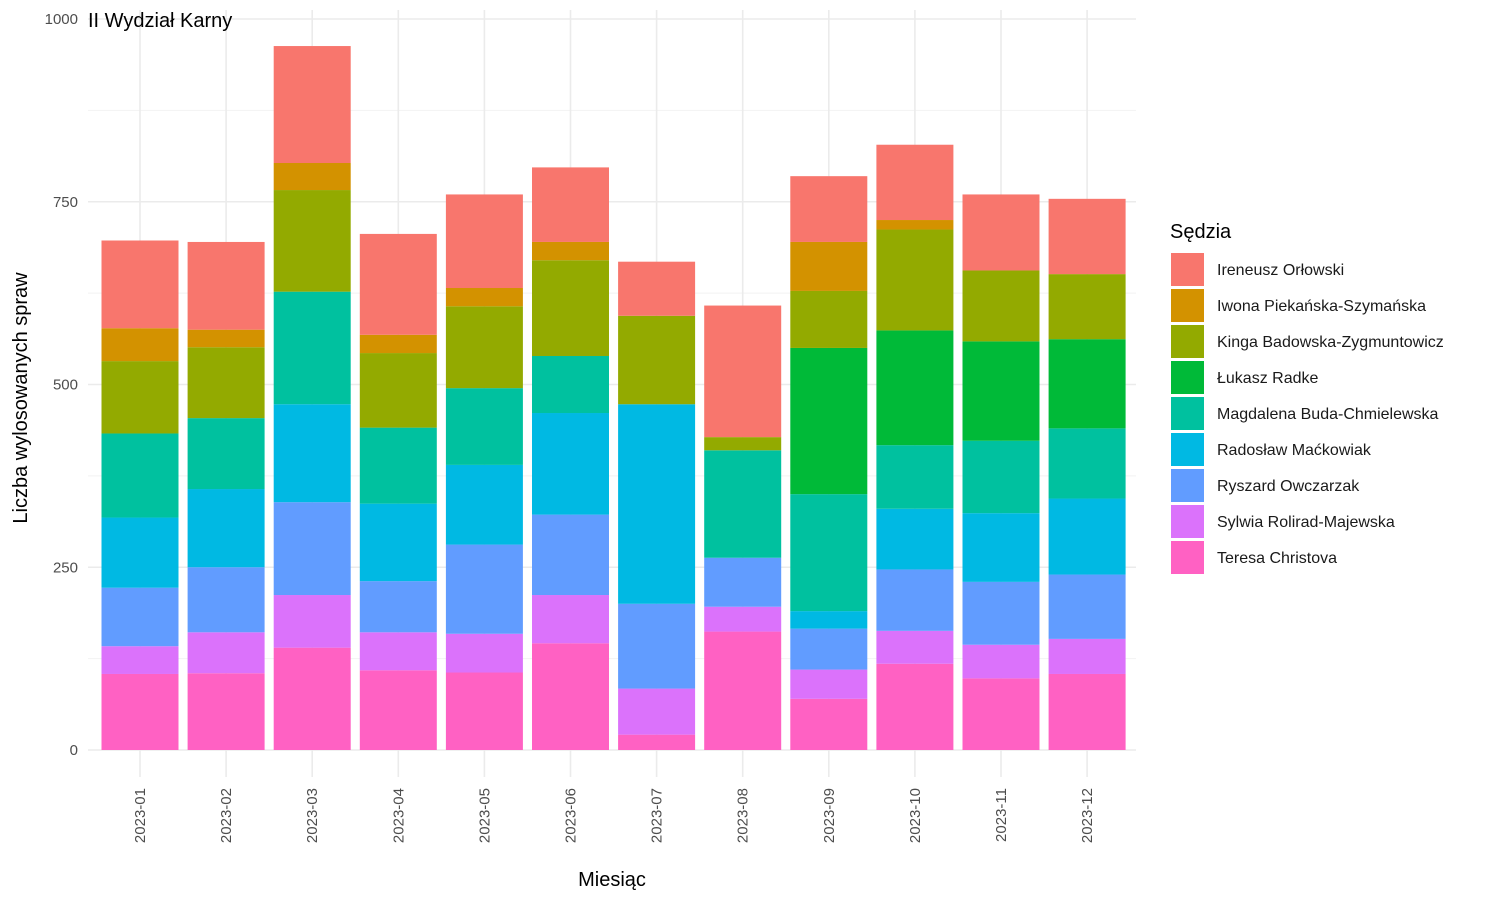 The height and width of the screenshot is (900, 1500). What do you see at coordinates (1328, 414) in the screenshot?
I see `legend-label: Magdalena Buda-Chmielewska` at bounding box center [1328, 414].